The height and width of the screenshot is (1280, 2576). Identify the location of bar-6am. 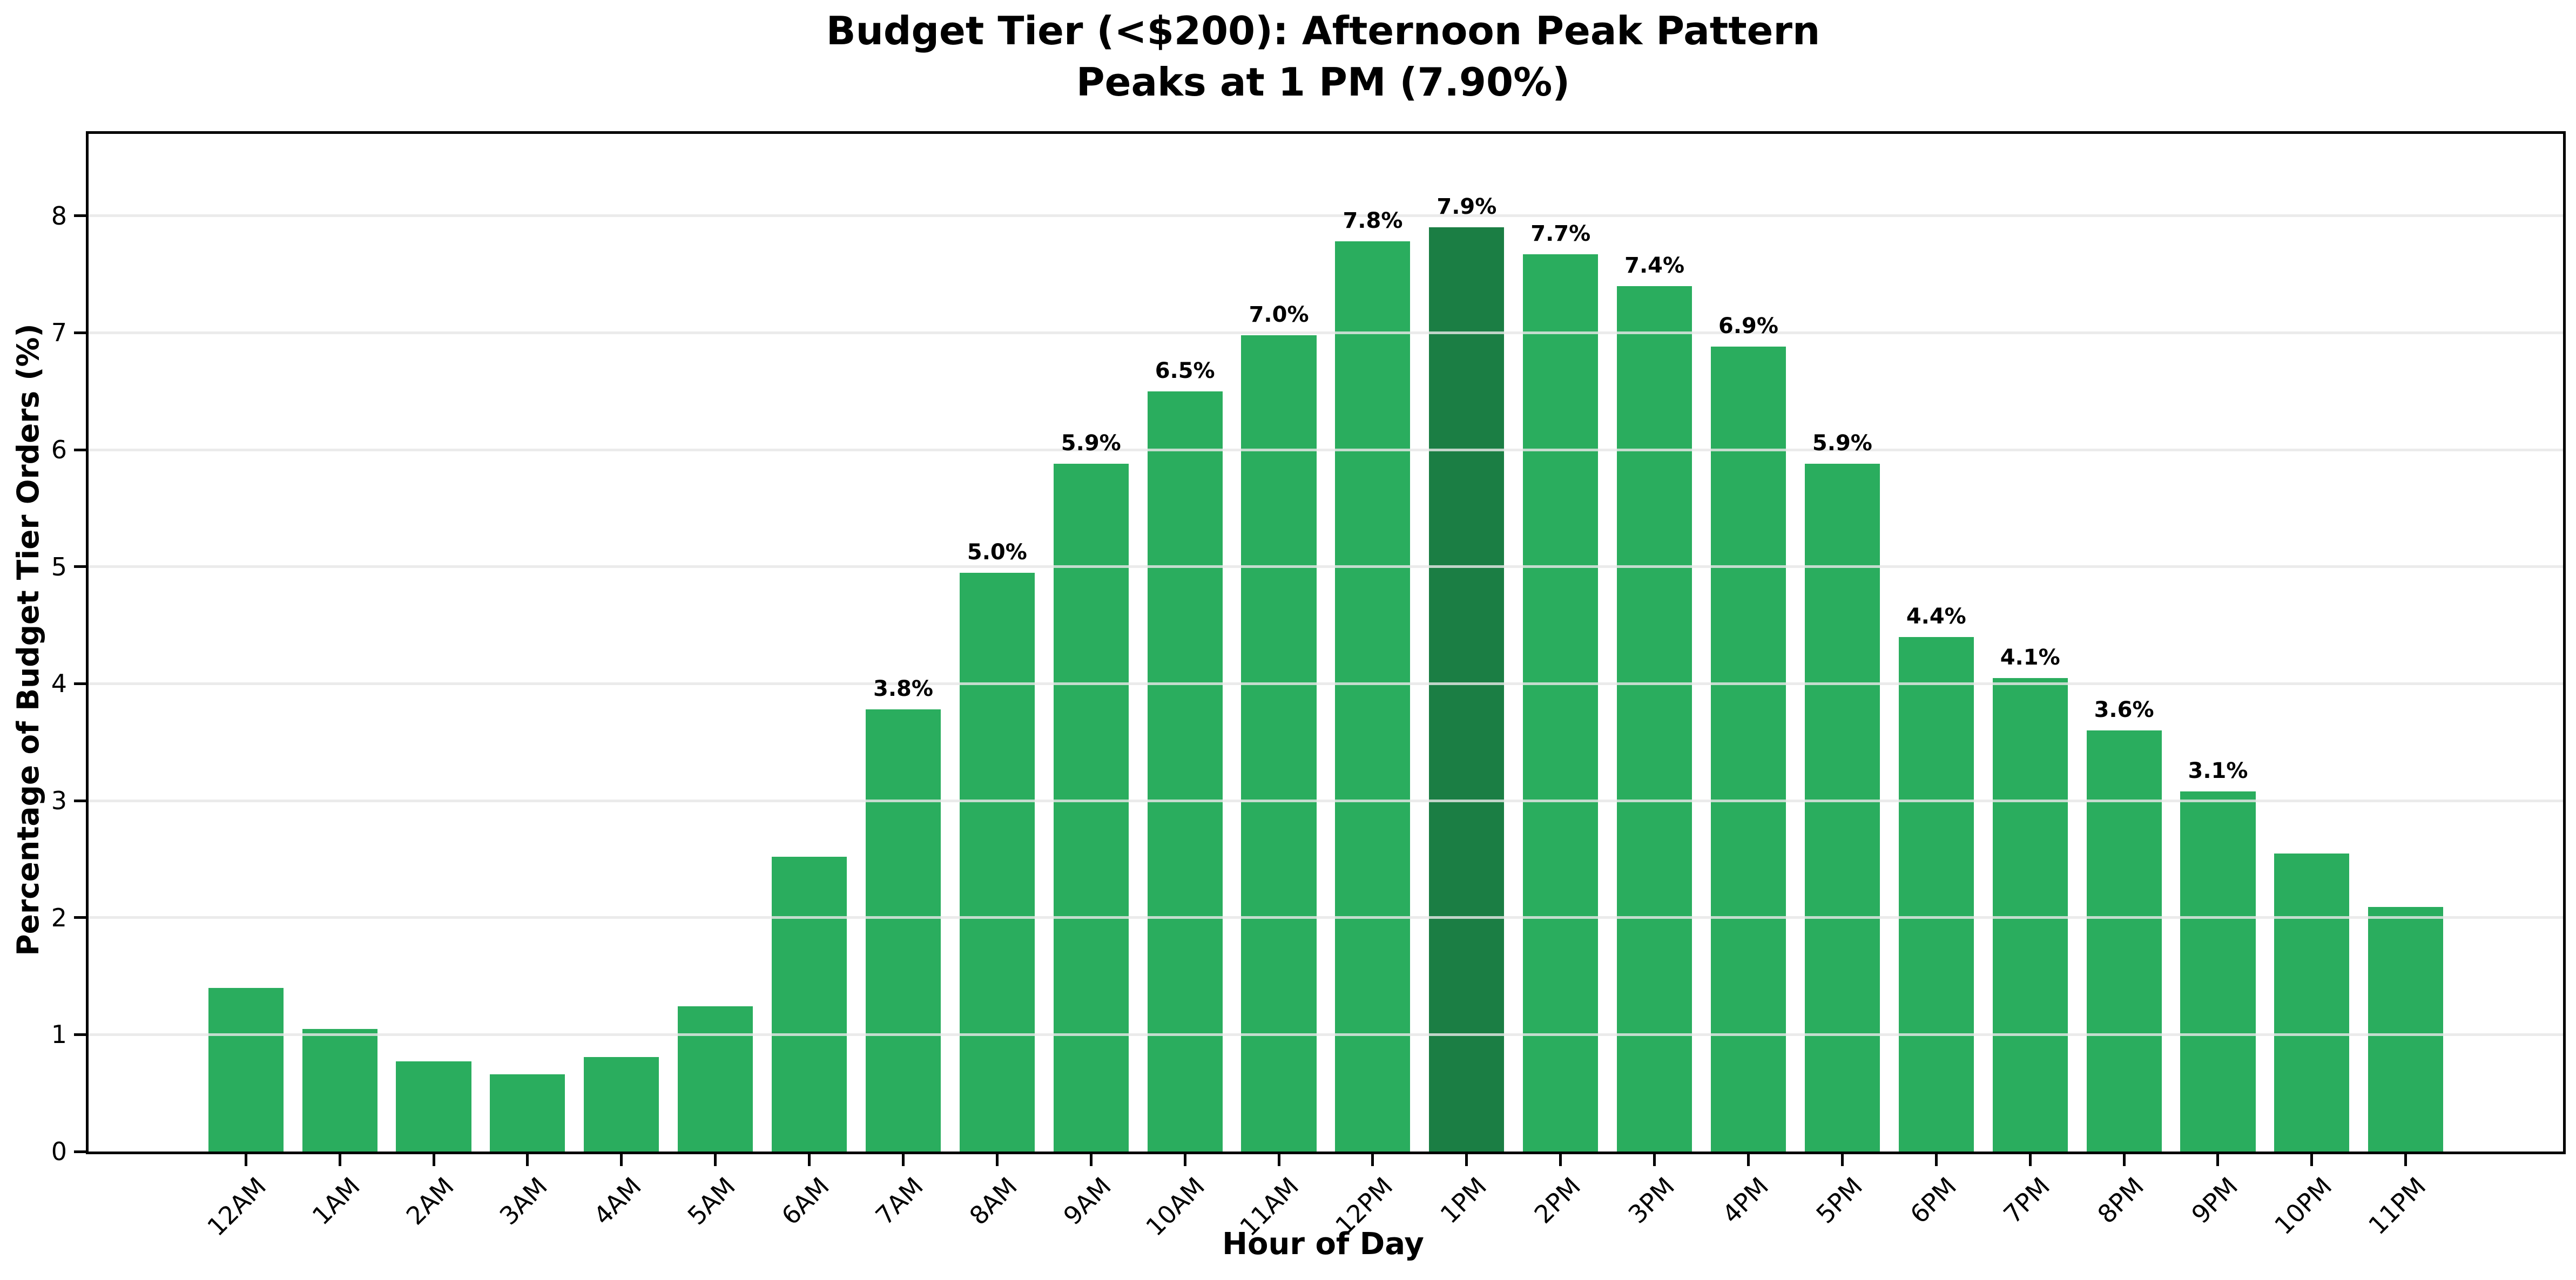
(809, 1004).